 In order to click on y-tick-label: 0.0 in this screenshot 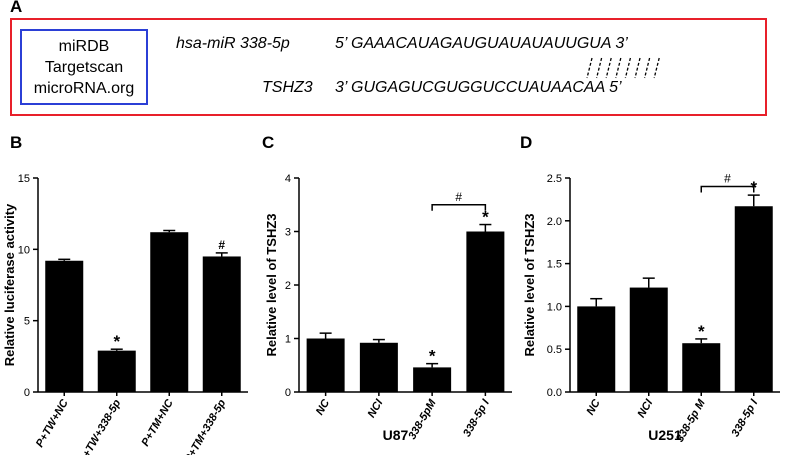, I will do `click(554, 393)`.